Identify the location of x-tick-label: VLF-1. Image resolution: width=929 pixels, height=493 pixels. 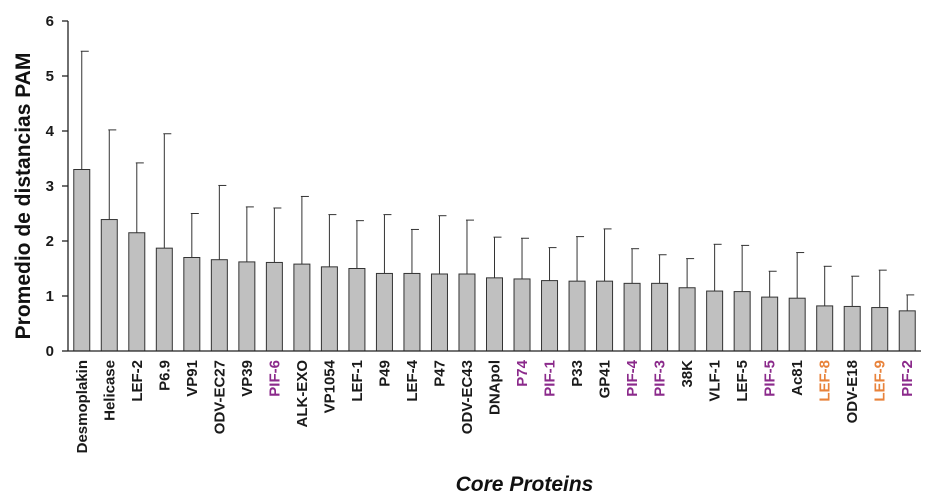
(715, 381).